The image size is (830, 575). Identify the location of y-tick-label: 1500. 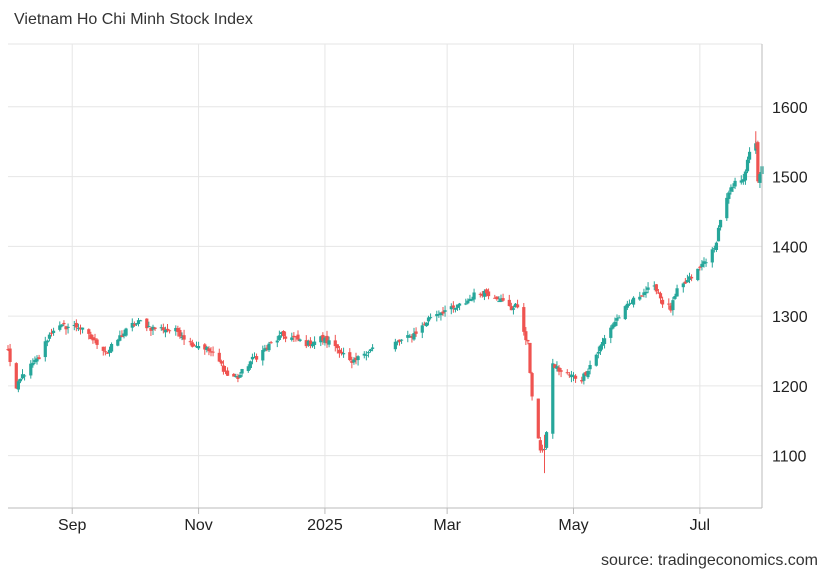
(790, 178).